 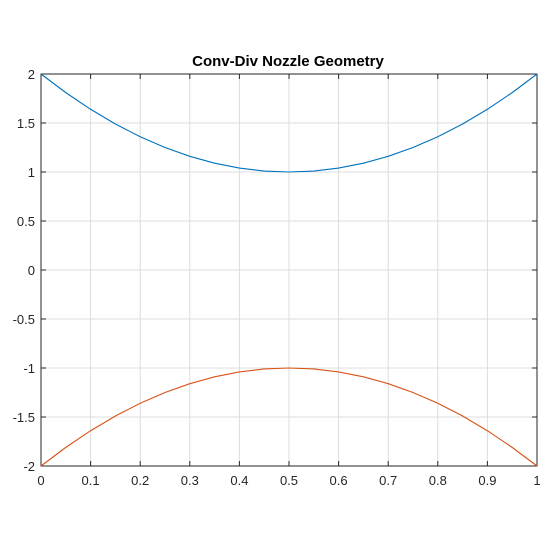 What do you see at coordinates (388, 480) in the screenshot?
I see `x-tick-label: 0.7` at bounding box center [388, 480].